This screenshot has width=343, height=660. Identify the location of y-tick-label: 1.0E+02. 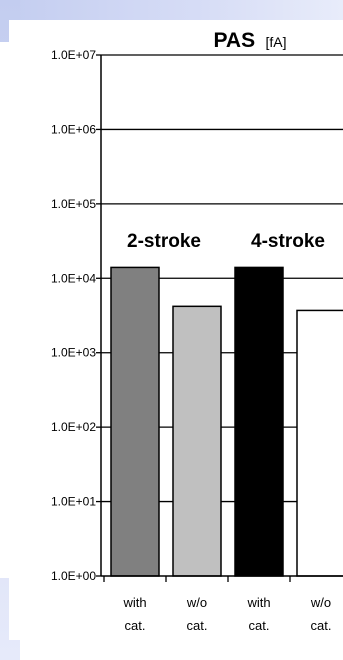
(73, 427).